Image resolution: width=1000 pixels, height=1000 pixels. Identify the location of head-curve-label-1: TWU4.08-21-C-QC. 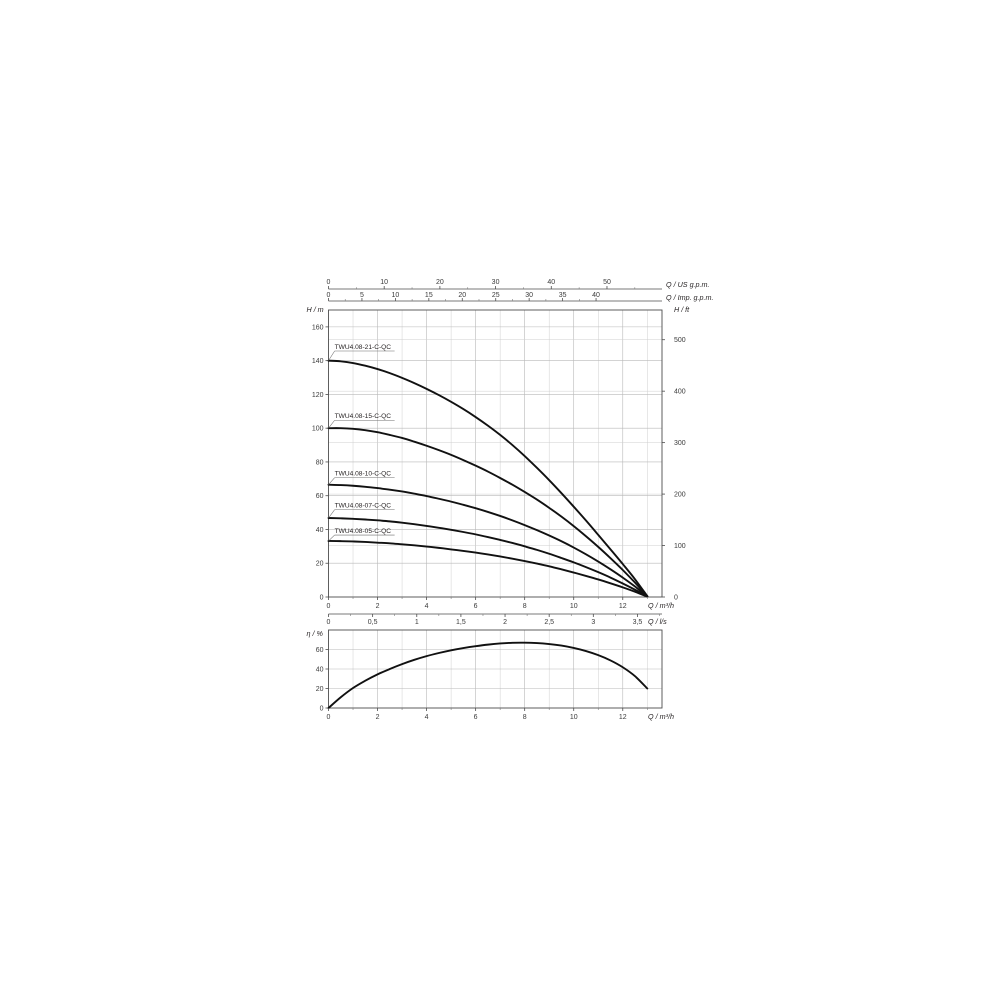
(363, 347).